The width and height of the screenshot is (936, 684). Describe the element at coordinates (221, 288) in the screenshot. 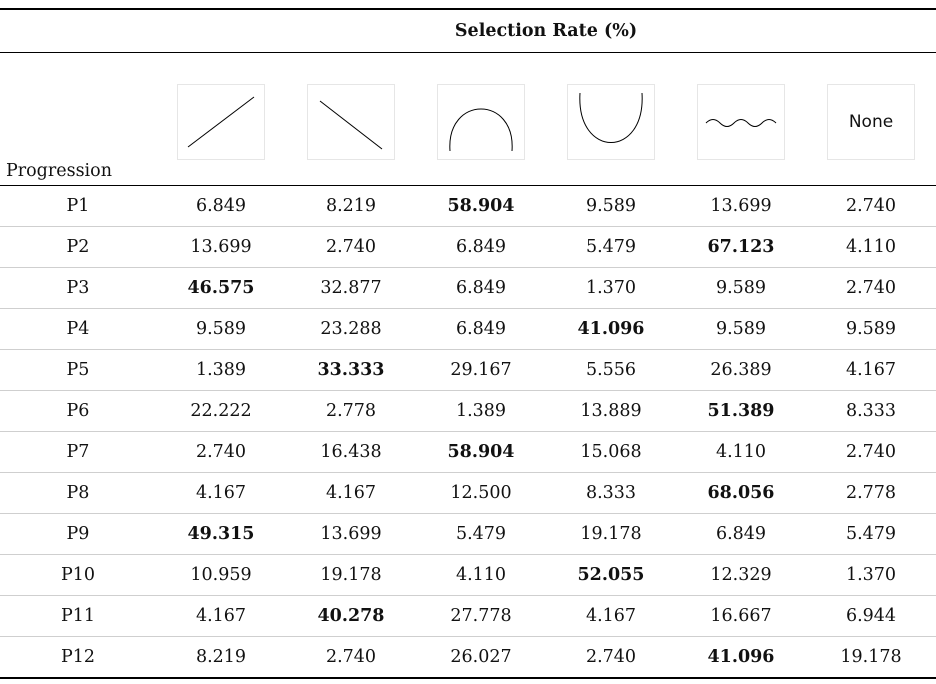

I see `table-cell: 46.575` at that location.